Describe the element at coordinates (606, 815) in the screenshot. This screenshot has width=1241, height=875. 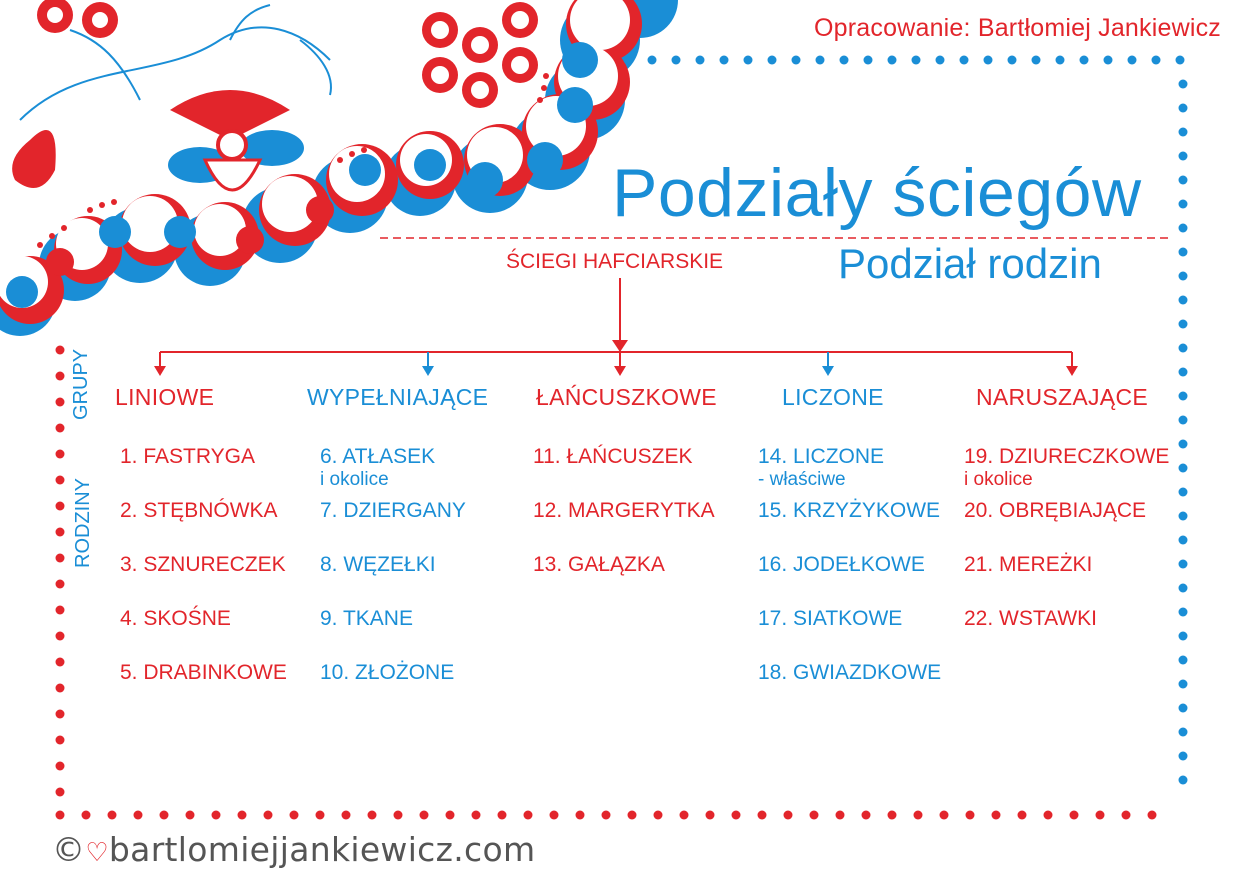
I see `frame-bottom-dots` at that location.